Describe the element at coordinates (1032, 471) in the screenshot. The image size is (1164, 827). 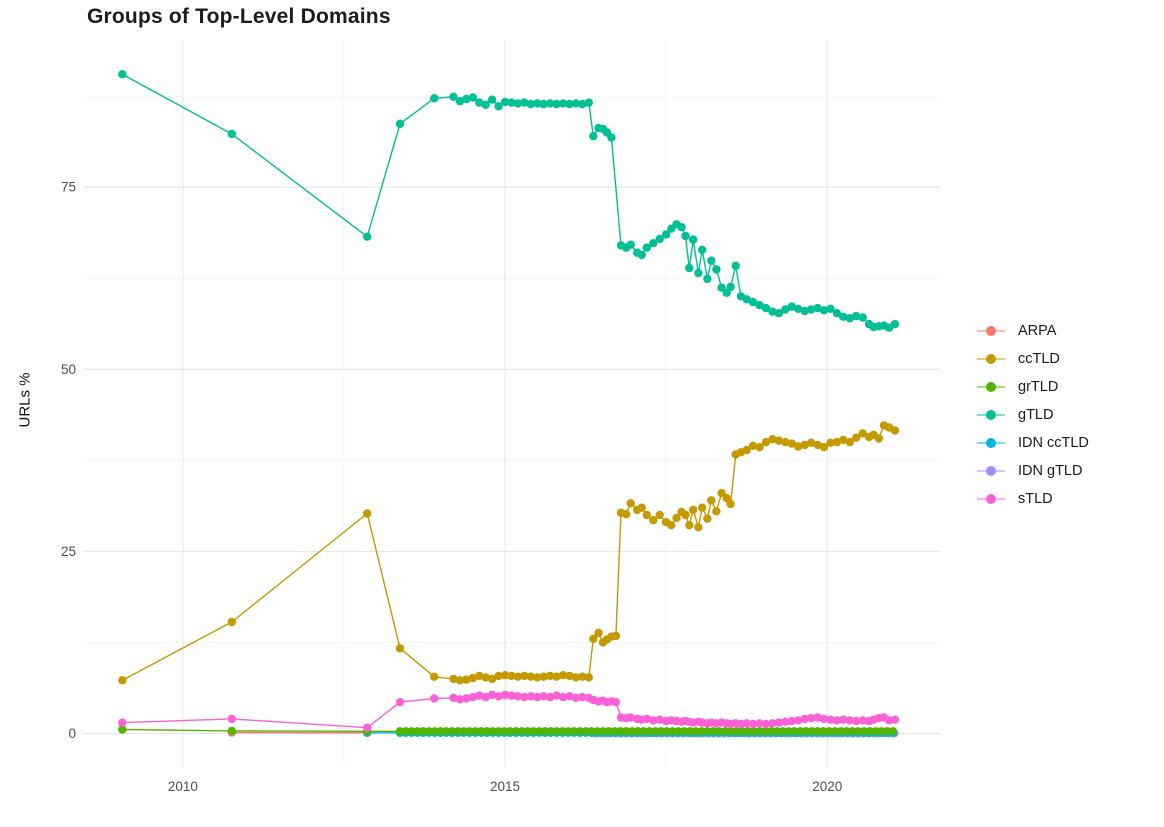
I see `legend-item-idn-gtld: IDN gTLD` at that location.